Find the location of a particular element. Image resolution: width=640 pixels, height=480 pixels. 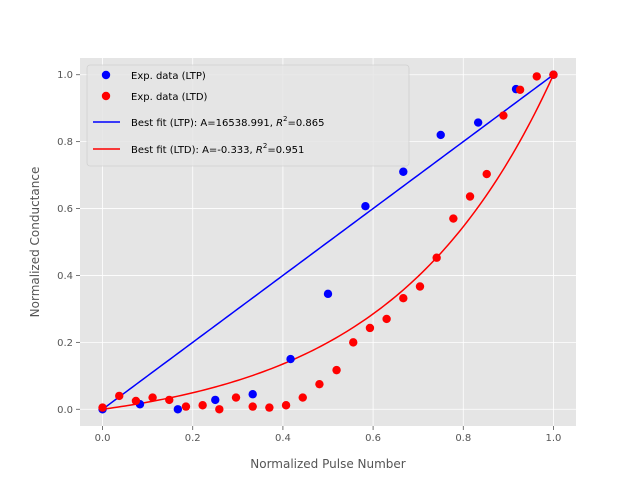

legend-item: Best fit (LTP): A=16538.991, R2=0.865 is located at coordinates (209, 122).